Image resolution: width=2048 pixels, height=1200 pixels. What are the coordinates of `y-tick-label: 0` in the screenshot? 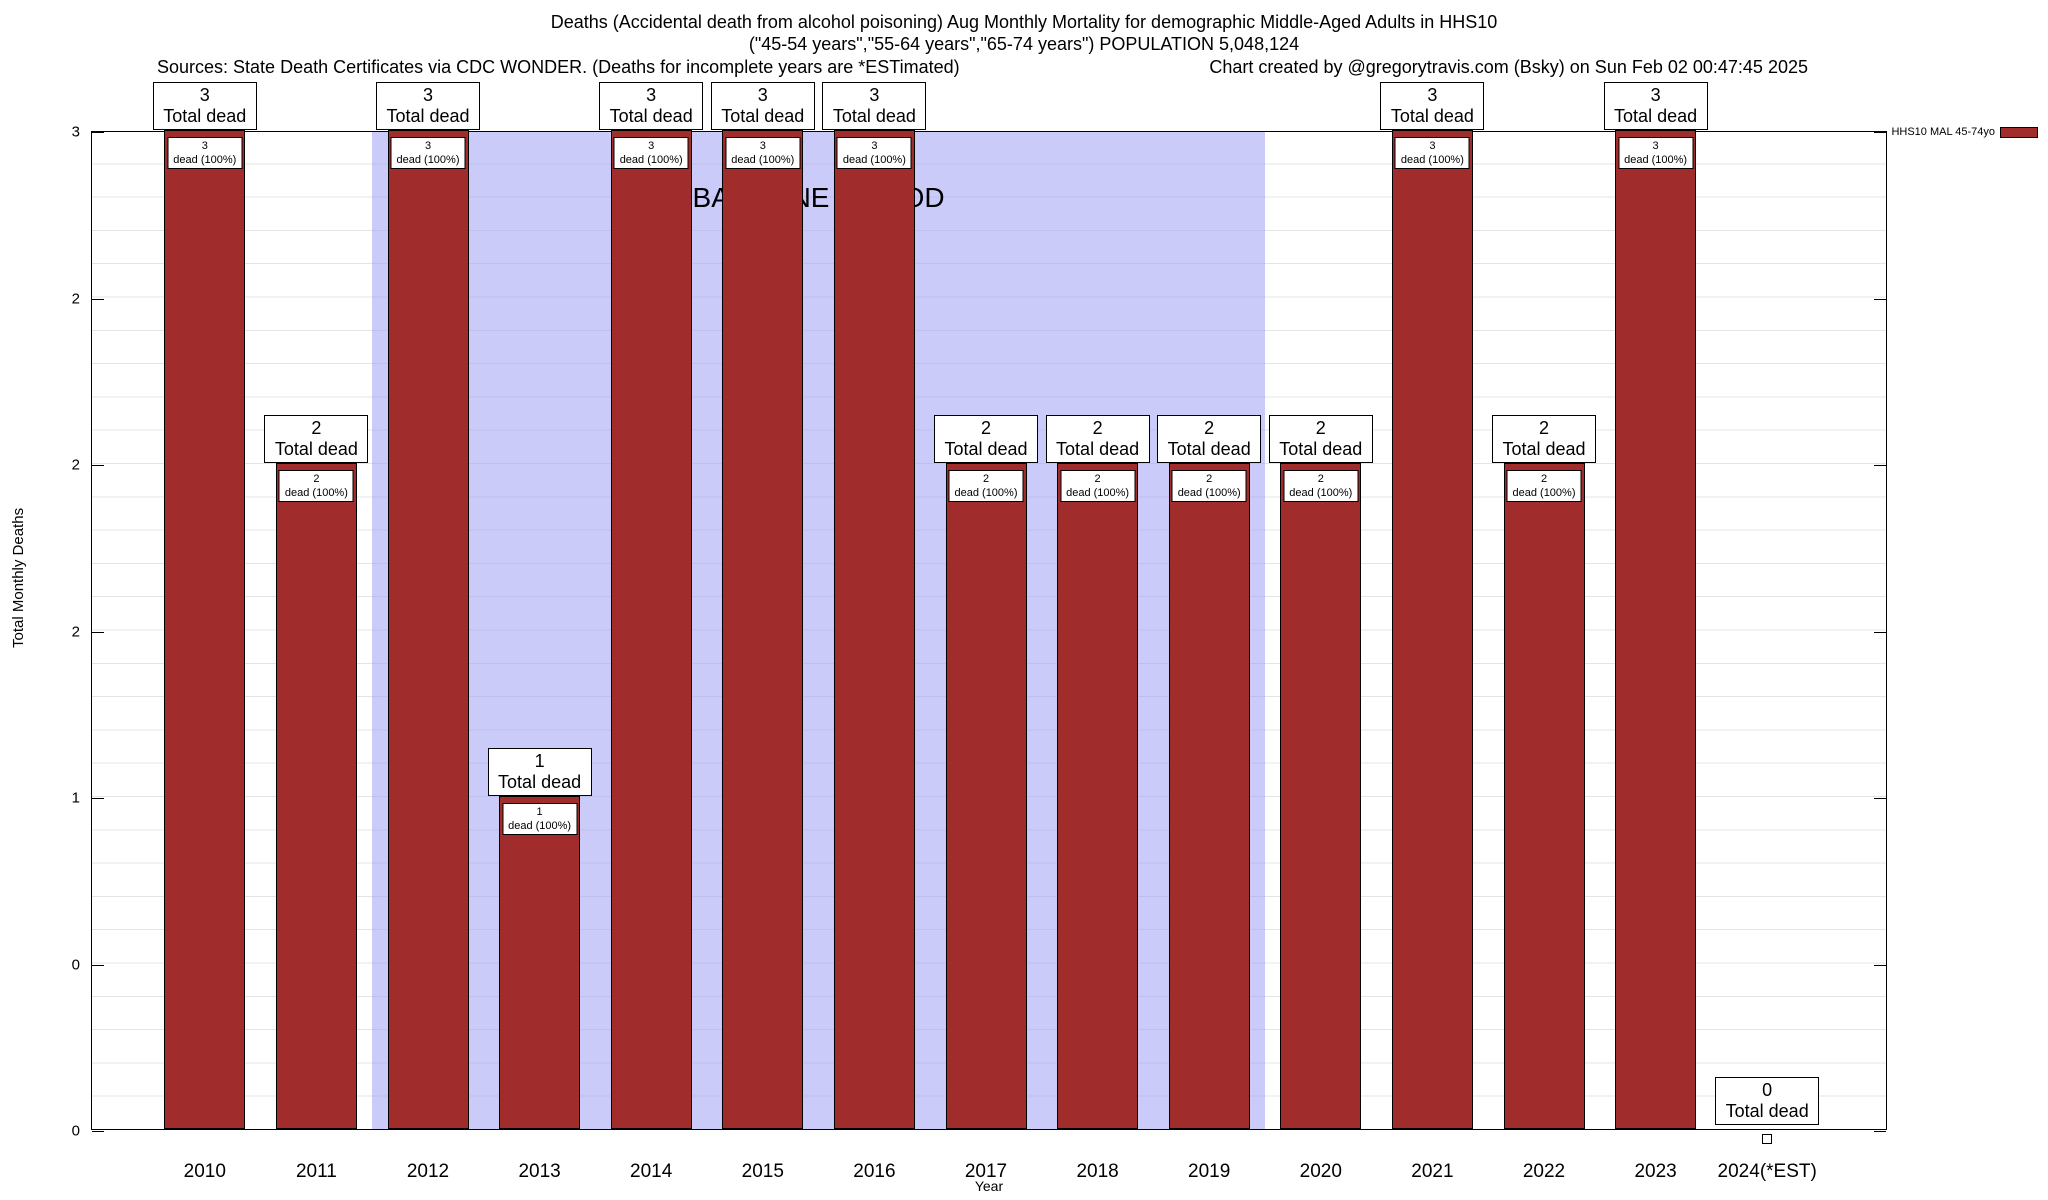 It's located at (75, 964).